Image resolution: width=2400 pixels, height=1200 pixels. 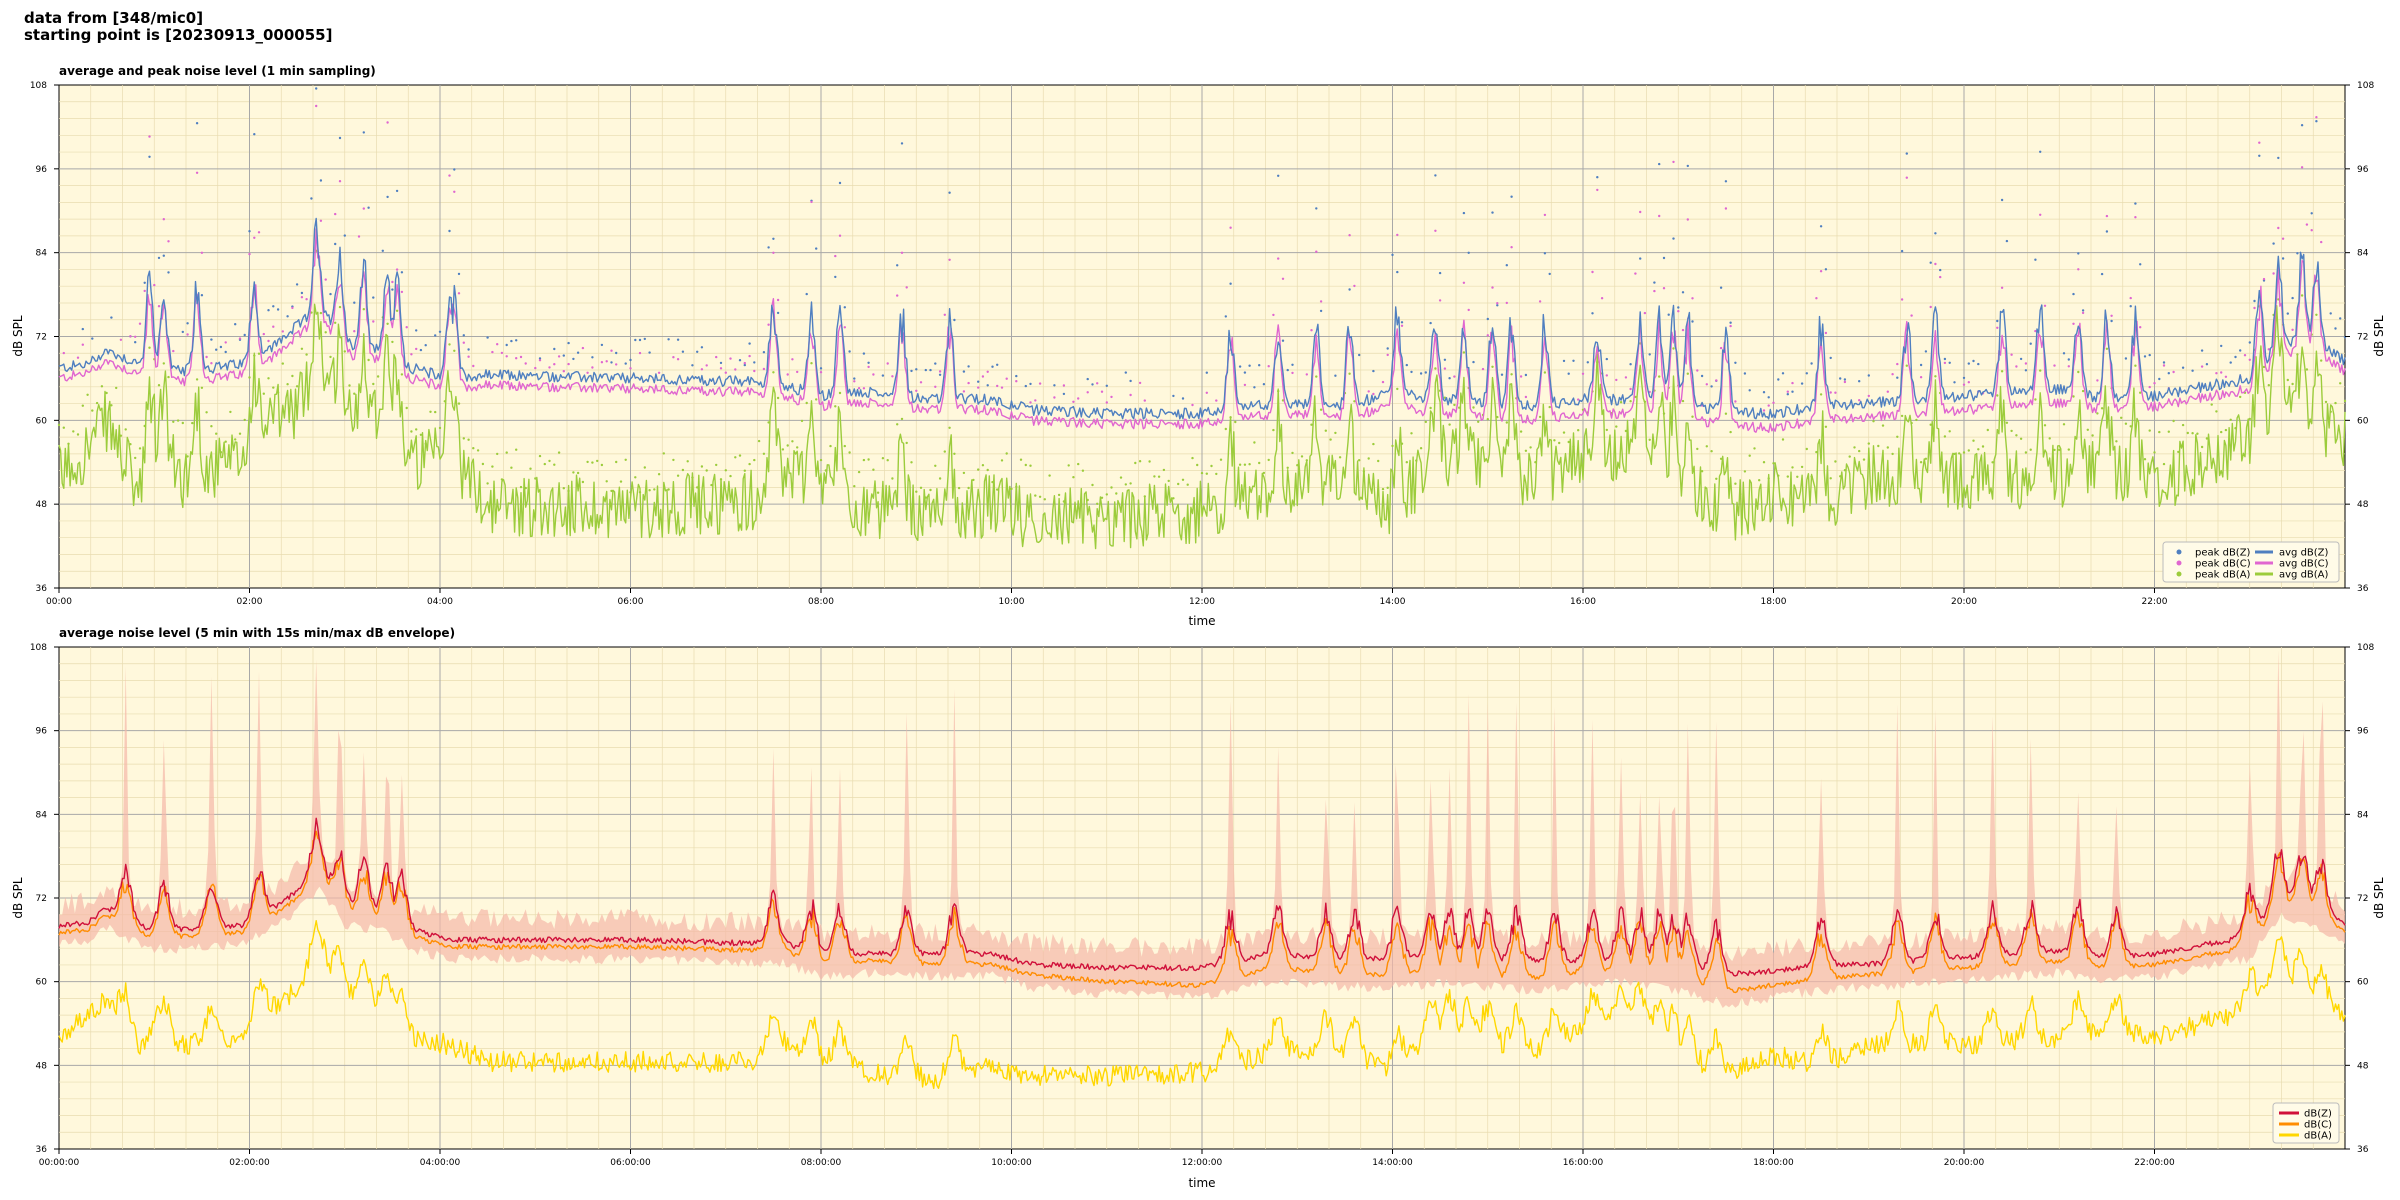 I want to click on x-tick-label: 14:00, so click(x=1393, y=602).